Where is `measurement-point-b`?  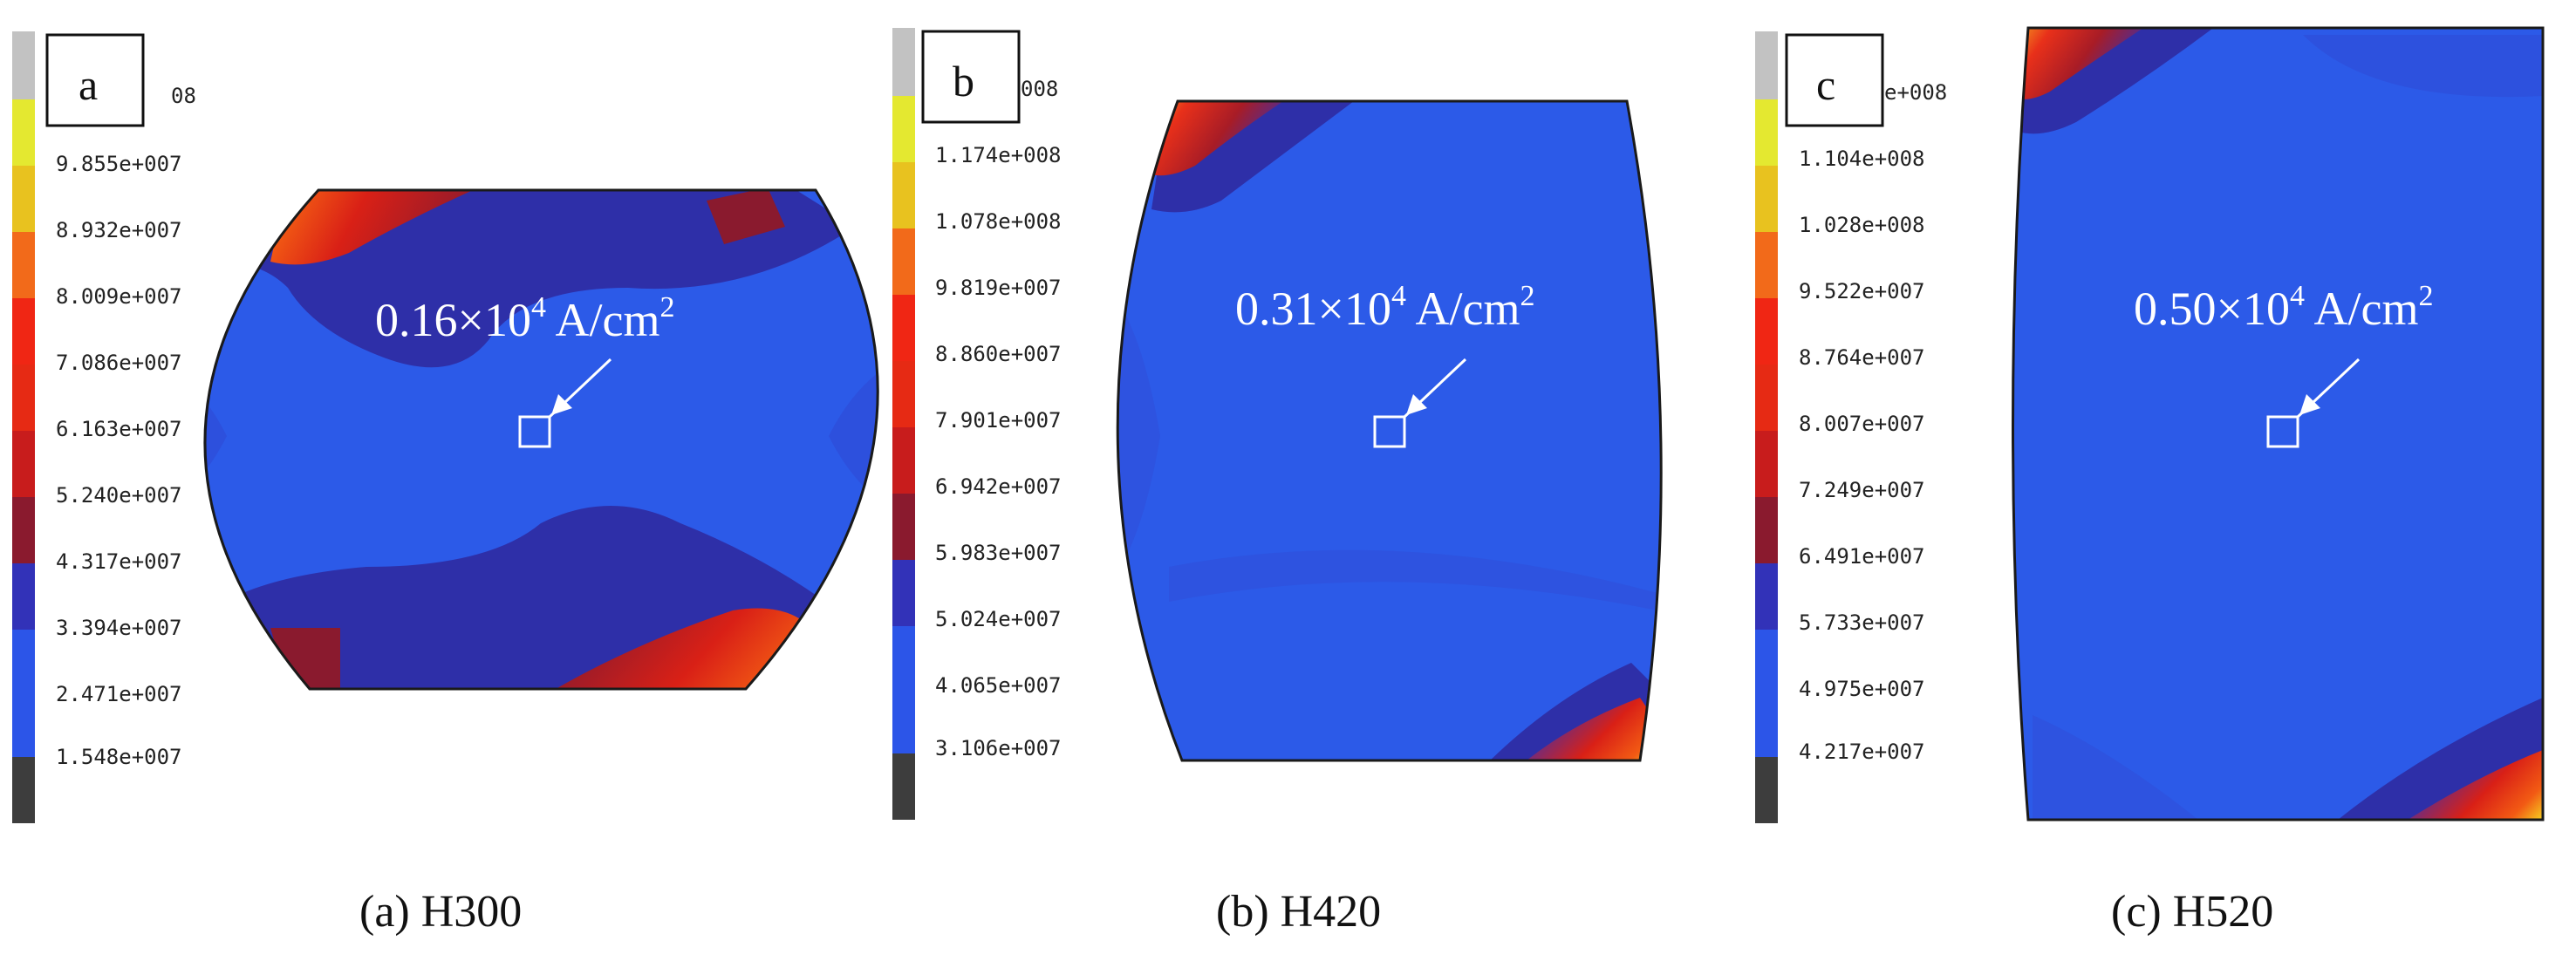 measurement-point-b is located at coordinates (1389, 431).